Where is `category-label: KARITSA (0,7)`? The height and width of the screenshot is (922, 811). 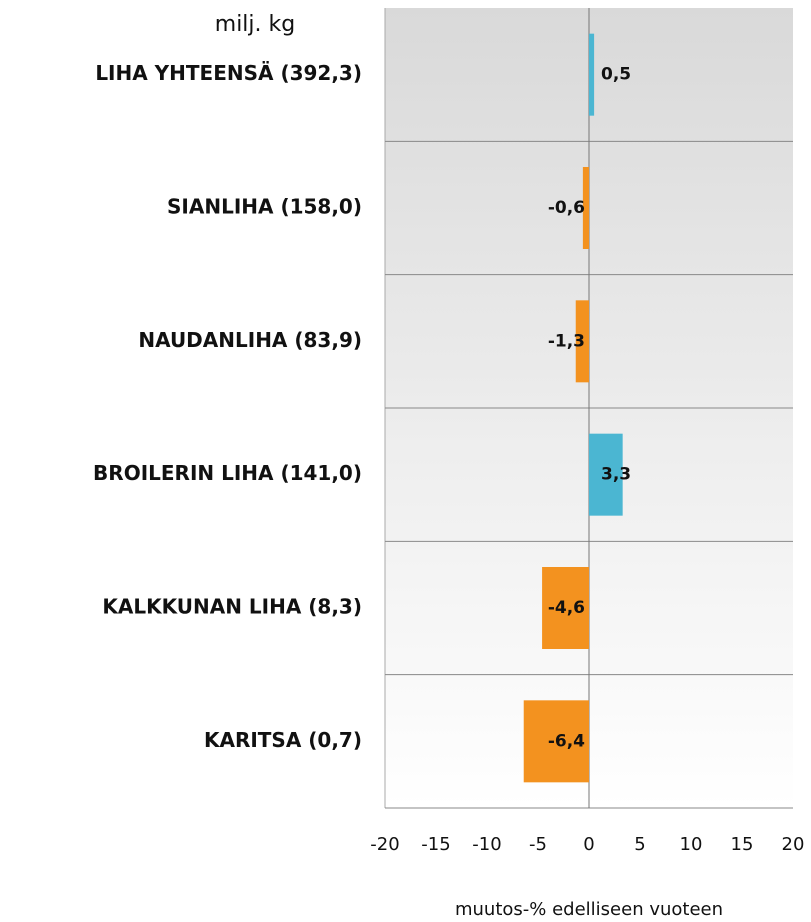 category-label: KARITSA (0,7) is located at coordinates (283, 740).